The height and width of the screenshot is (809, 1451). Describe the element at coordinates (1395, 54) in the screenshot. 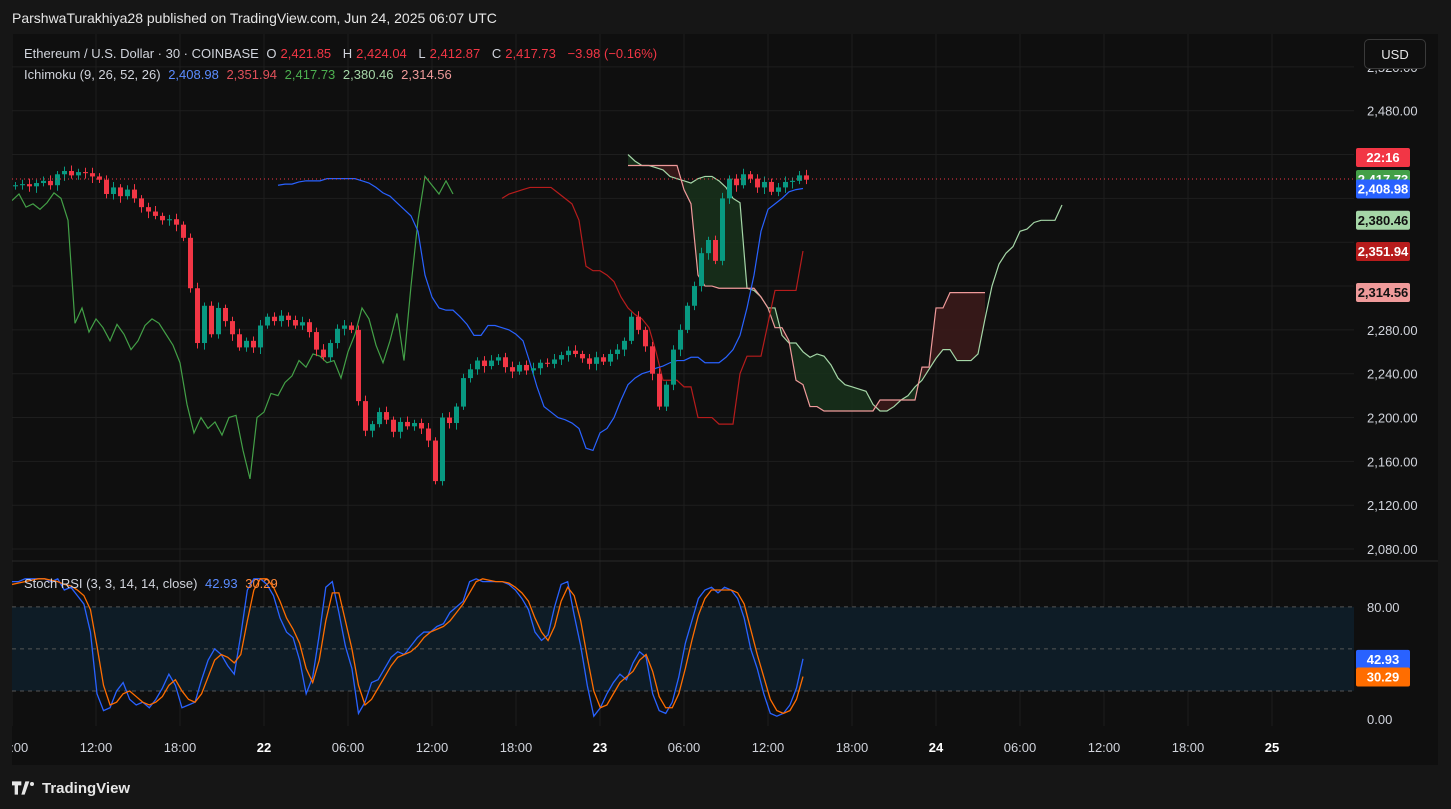

I see `currency-button: USD` at that location.